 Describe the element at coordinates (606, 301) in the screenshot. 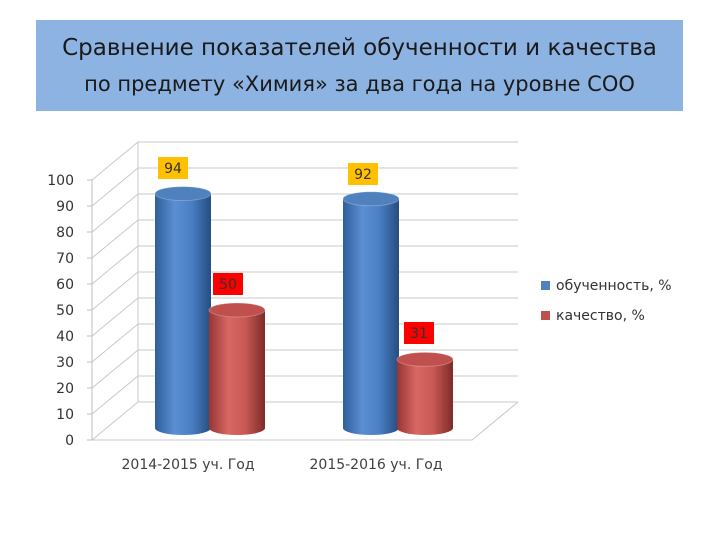

I see `chart-legend: обученность, % качество, %` at that location.